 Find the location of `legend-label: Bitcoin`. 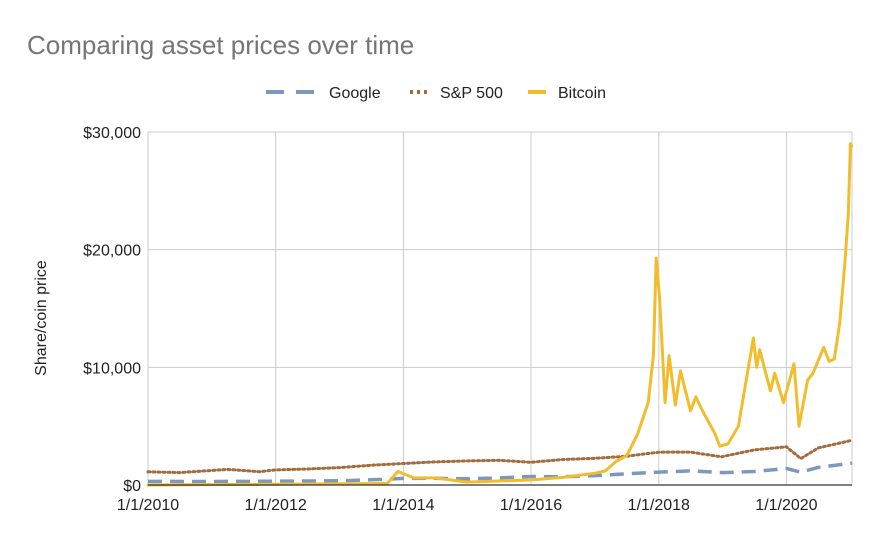

legend-label: Bitcoin is located at coordinates (582, 93).